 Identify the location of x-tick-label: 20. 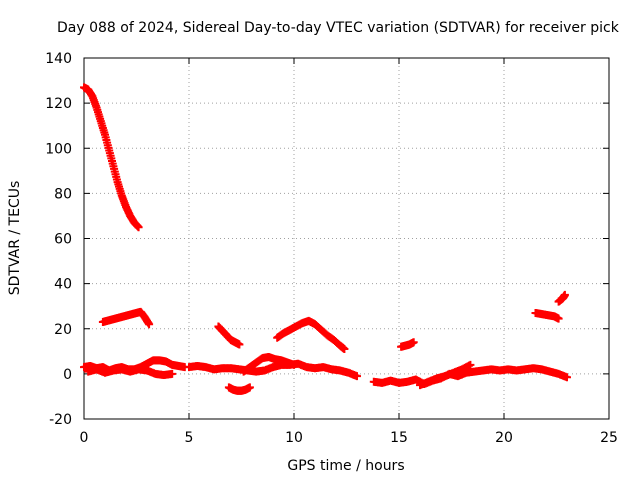
(504, 438).